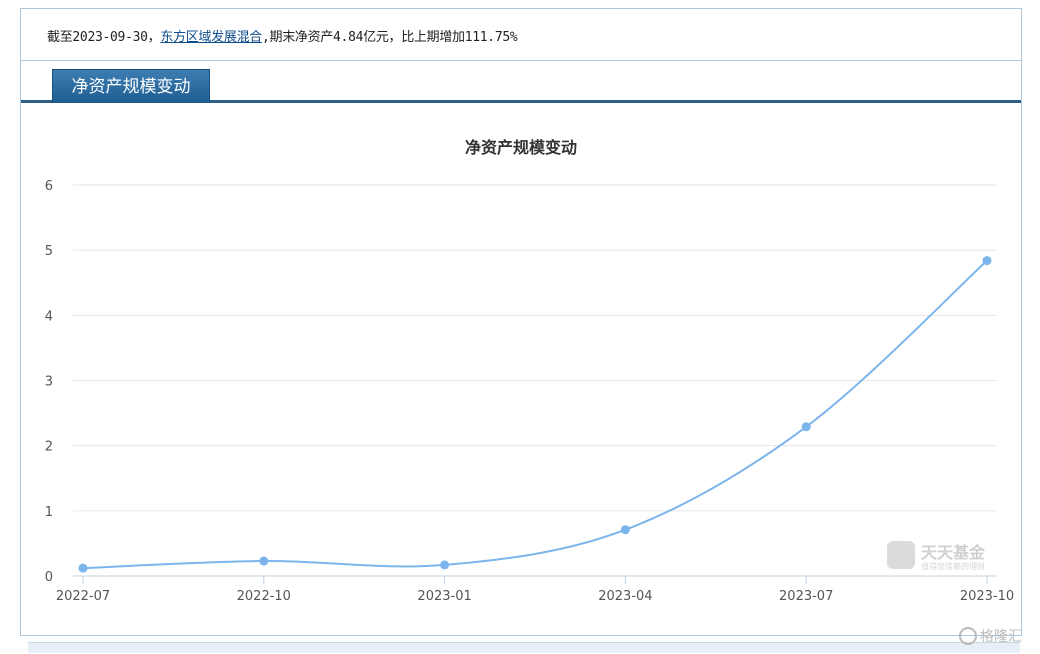 Image resolution: width=1040 pixels, height=654 pixels. I want to click on x-tick-label: 2022-07, so click(83, 596).